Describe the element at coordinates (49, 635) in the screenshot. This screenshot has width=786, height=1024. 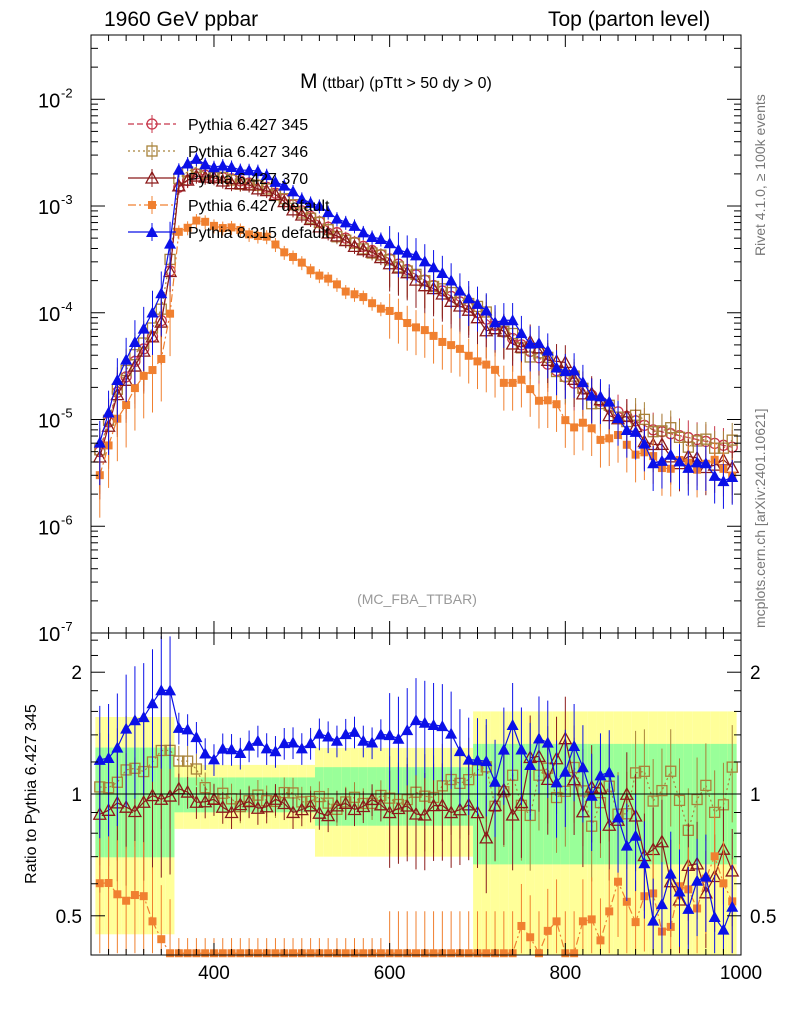
I see `y-tick-label-main-5: 10` at that location.